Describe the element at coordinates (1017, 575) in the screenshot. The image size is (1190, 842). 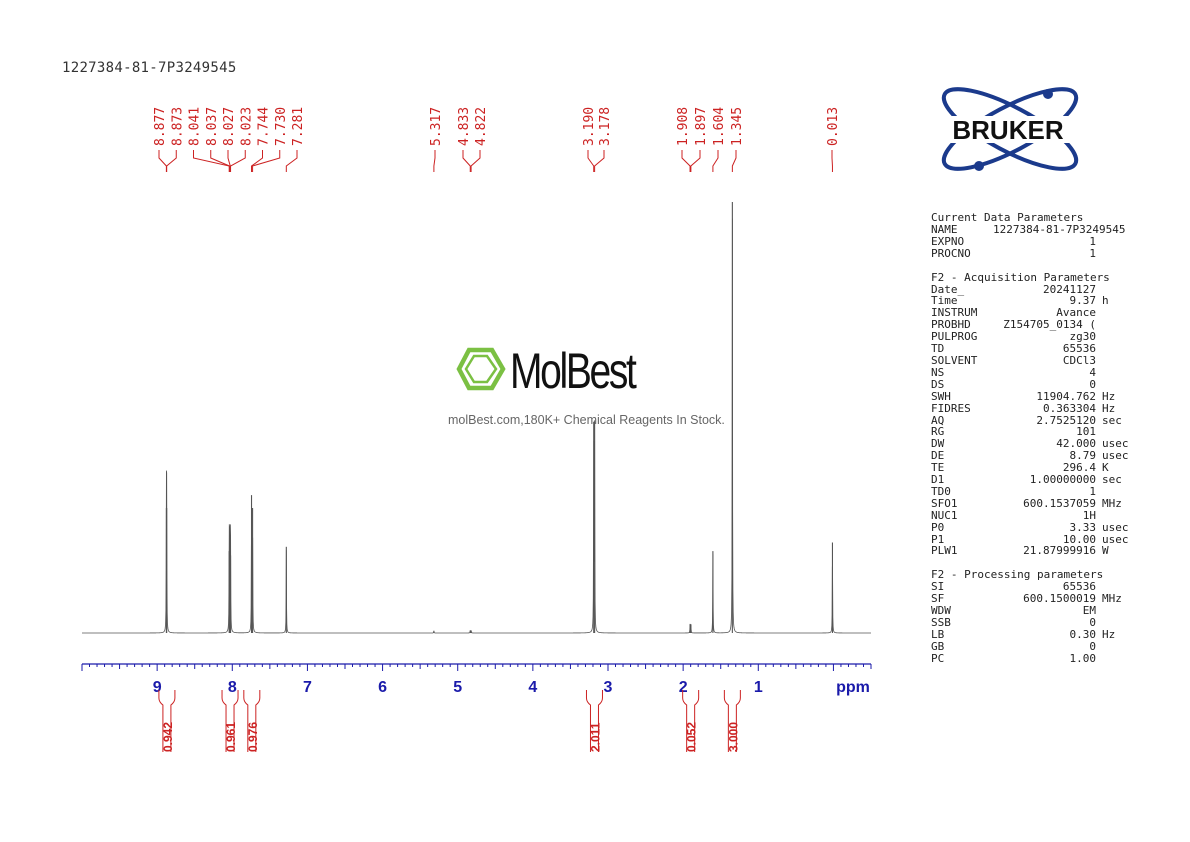
I see `section-title: F2 - Processing parameters` at that location.